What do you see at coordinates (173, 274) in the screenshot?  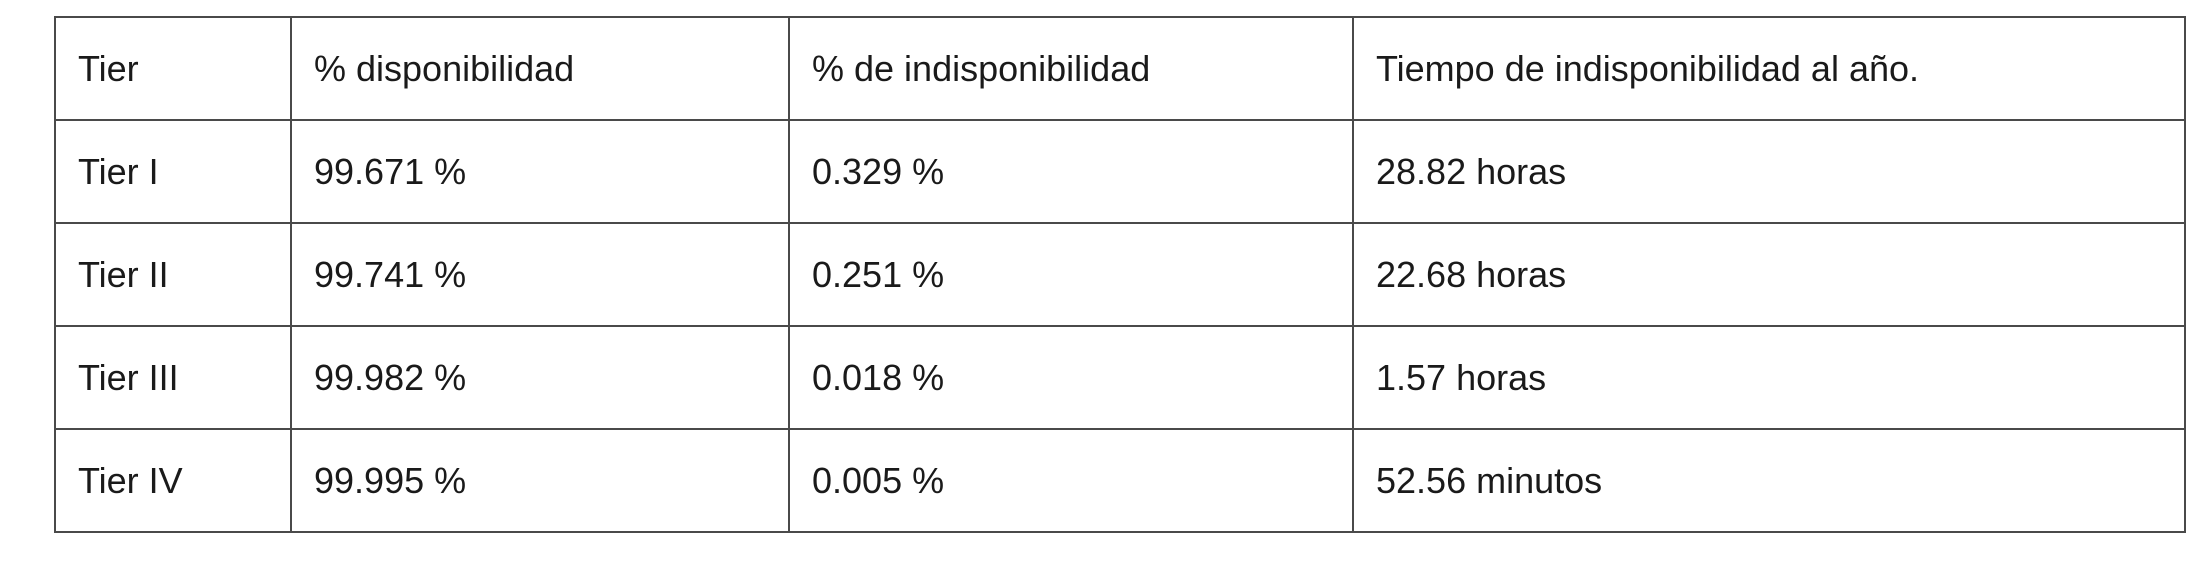 I see `tier-cell: Tier II` at bounding box center [173, 274].